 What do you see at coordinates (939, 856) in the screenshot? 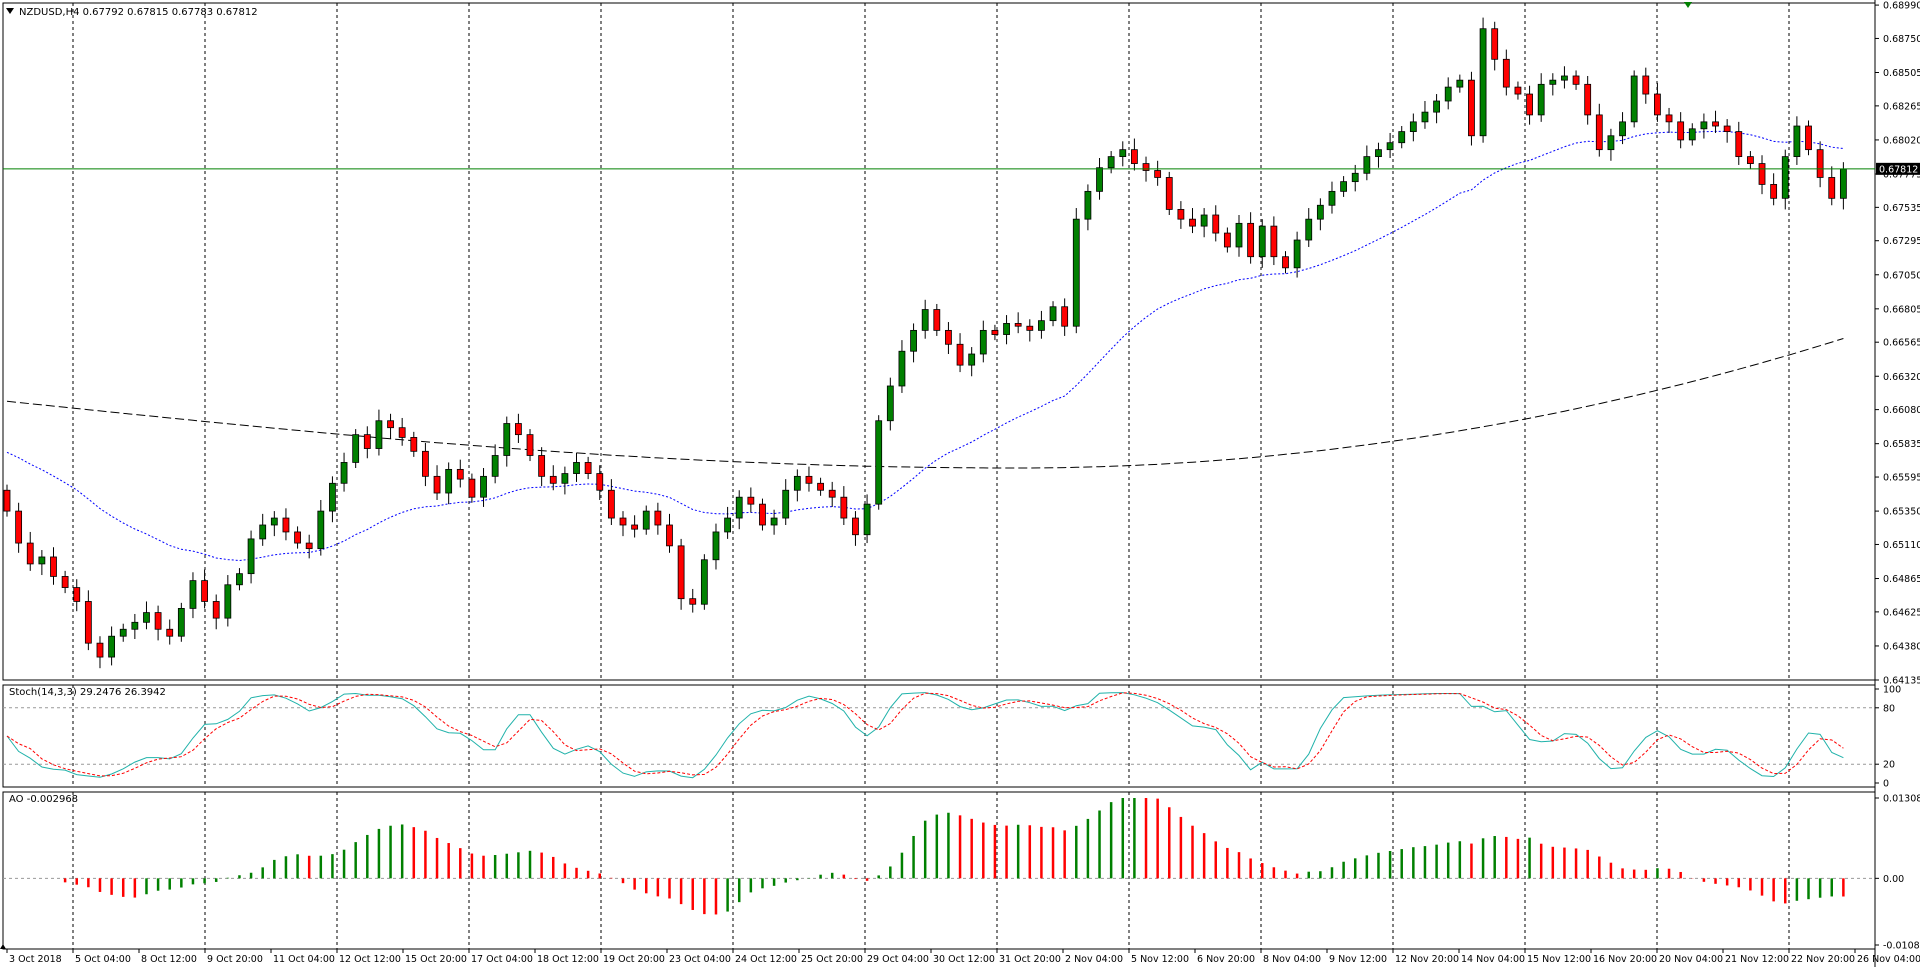
I see `awesome-oscillator-panel` at bounding box center [939, 856].